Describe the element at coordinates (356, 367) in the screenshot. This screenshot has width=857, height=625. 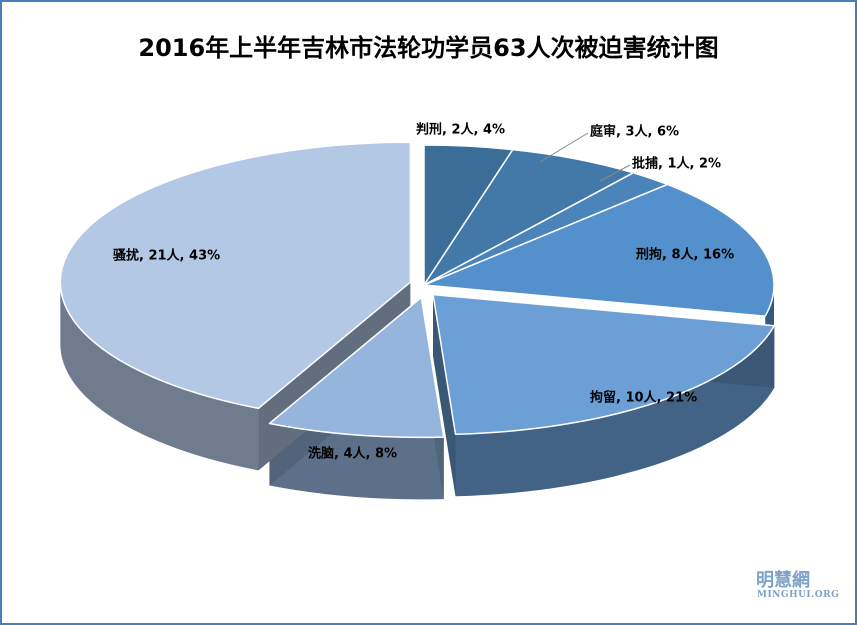
I see `pie-slice-洗脑` at that location.